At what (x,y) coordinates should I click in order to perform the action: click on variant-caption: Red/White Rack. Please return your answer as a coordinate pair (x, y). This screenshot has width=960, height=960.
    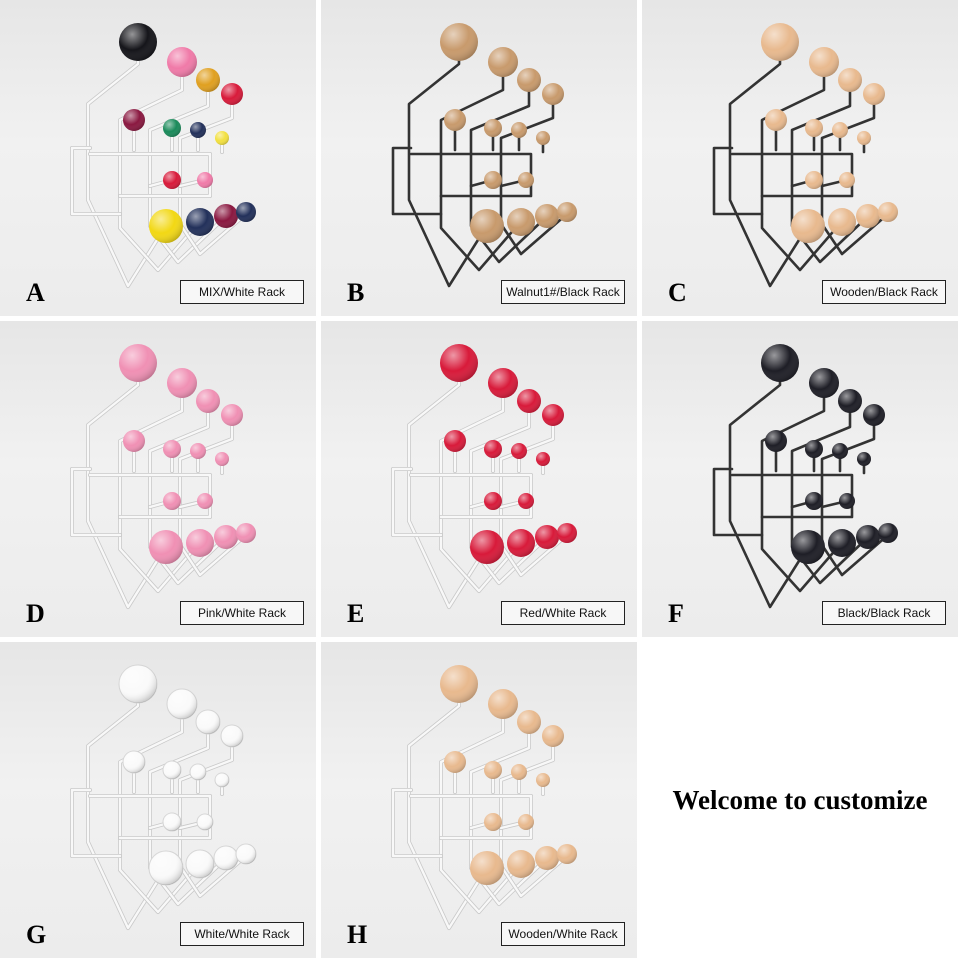
    Looking at the image, I should click on (563, 613).